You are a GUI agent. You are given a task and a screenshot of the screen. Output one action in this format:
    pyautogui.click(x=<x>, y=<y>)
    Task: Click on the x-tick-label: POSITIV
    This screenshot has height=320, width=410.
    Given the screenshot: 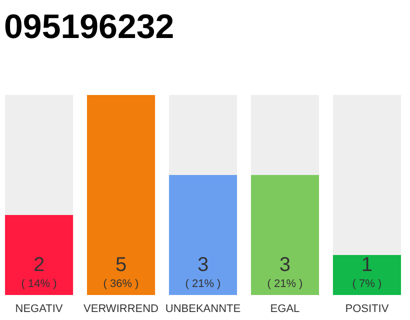 What is the action you would take?
    pyautogui.click(x=367, y=309)
    